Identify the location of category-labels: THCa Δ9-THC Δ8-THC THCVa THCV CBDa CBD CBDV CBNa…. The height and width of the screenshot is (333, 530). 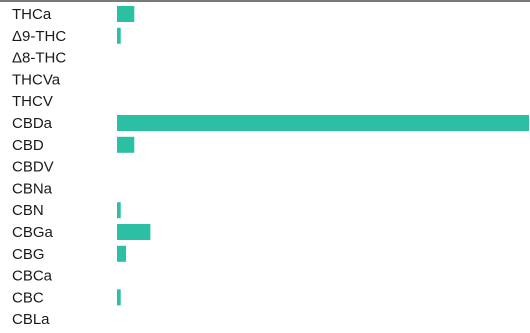
(39, 167).